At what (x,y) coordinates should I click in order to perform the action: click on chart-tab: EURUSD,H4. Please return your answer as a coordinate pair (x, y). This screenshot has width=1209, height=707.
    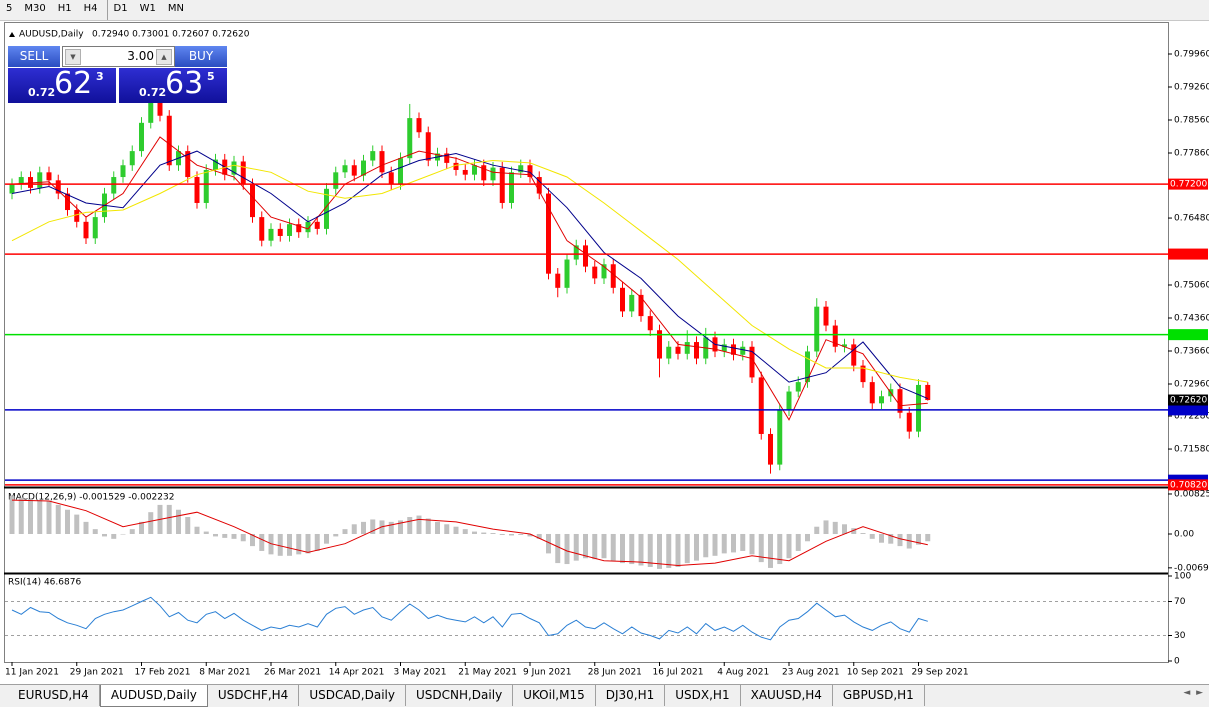
    Looking at the image, I should click on (54, 695).